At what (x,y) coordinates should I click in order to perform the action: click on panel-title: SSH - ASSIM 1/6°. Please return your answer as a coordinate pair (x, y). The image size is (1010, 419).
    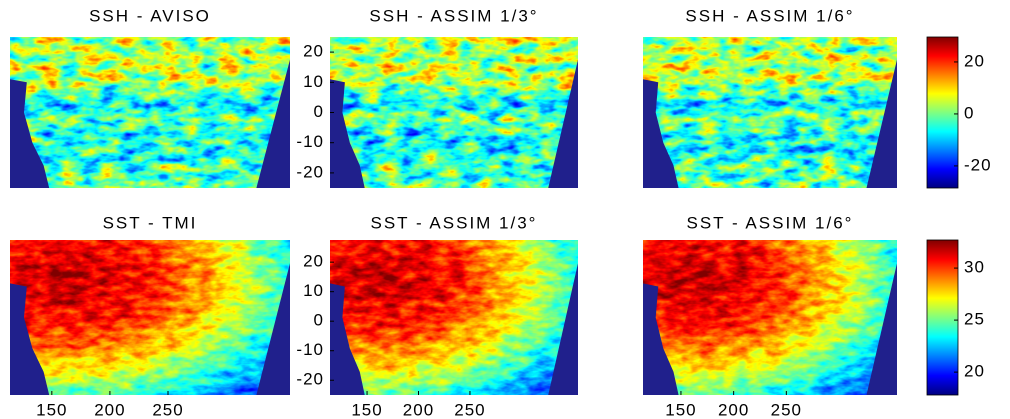
    Looking at the image, I should click on (769, 15).